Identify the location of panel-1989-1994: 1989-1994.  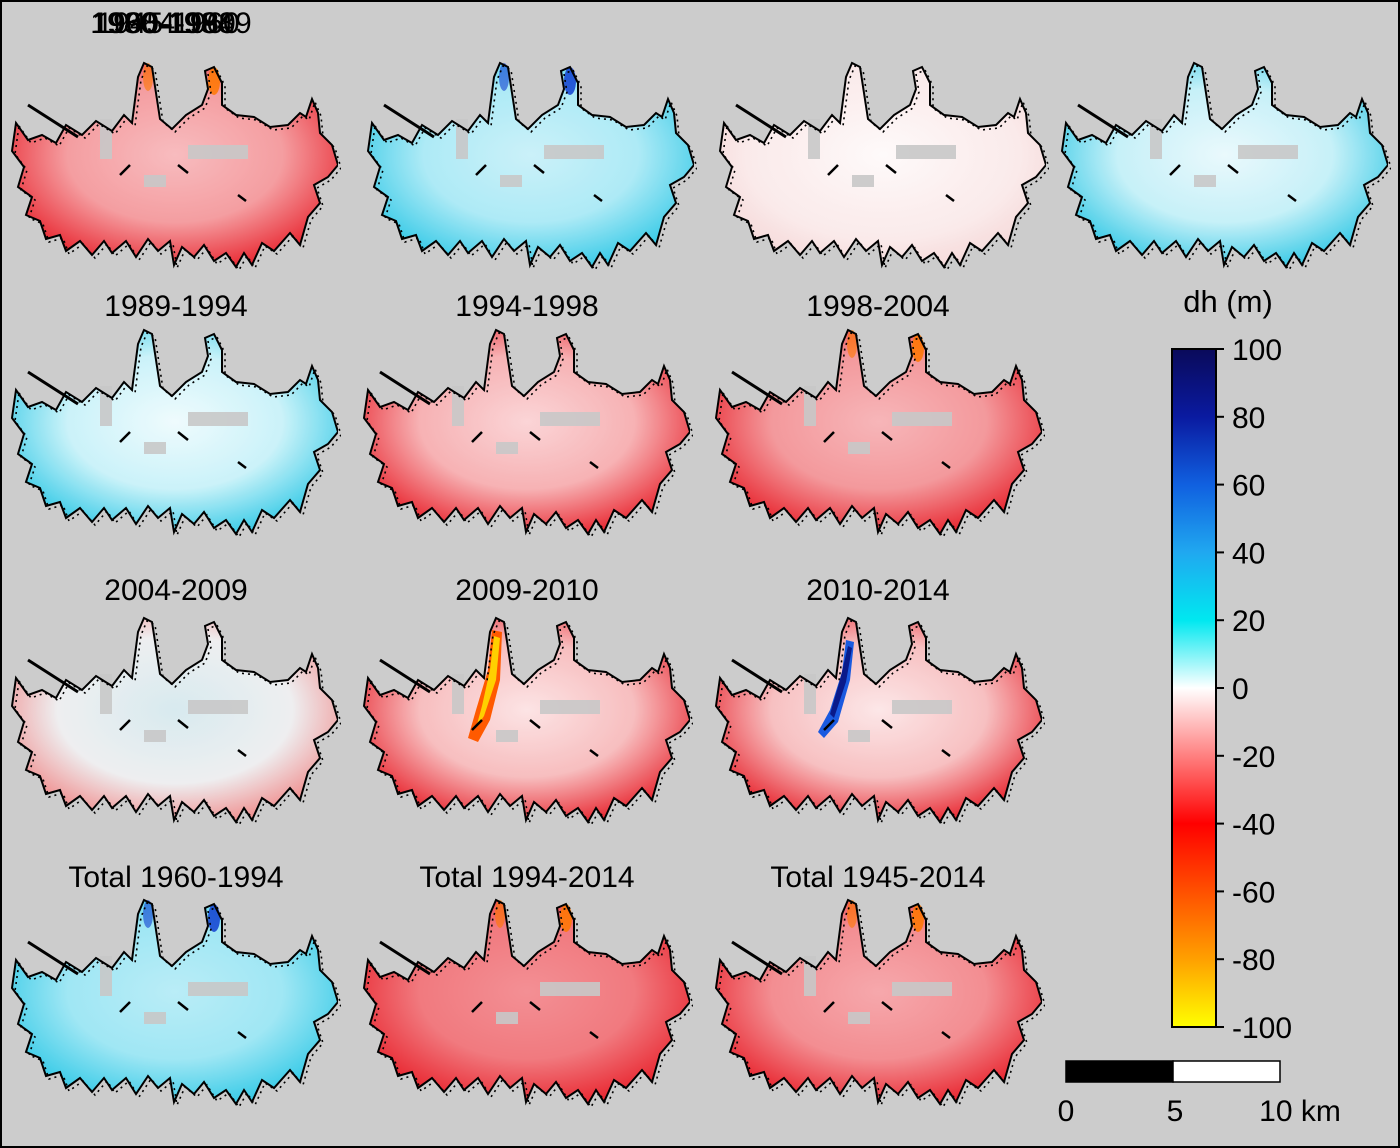
(176, 414).